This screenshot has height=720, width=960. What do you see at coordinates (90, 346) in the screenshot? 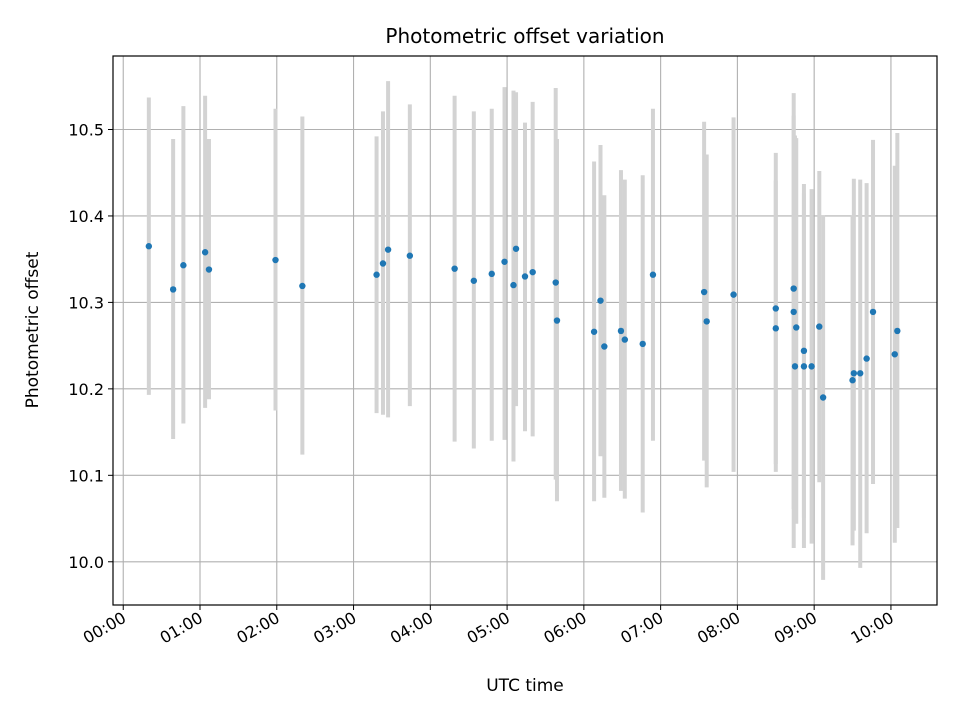
I see `y-axis: 10.0 10.1 10.2 10.3 10.4 10.5` at bounding box center [90, 346].